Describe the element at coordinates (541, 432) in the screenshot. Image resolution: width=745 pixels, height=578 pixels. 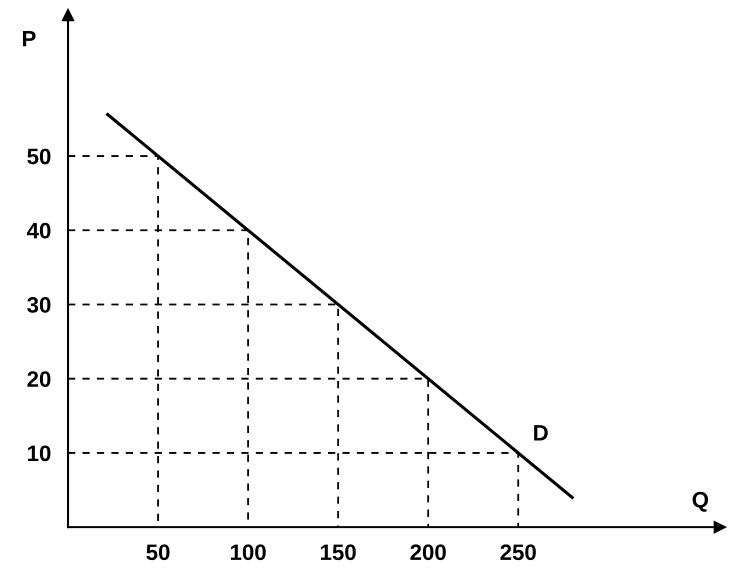
I see `annotation: D` at that location.